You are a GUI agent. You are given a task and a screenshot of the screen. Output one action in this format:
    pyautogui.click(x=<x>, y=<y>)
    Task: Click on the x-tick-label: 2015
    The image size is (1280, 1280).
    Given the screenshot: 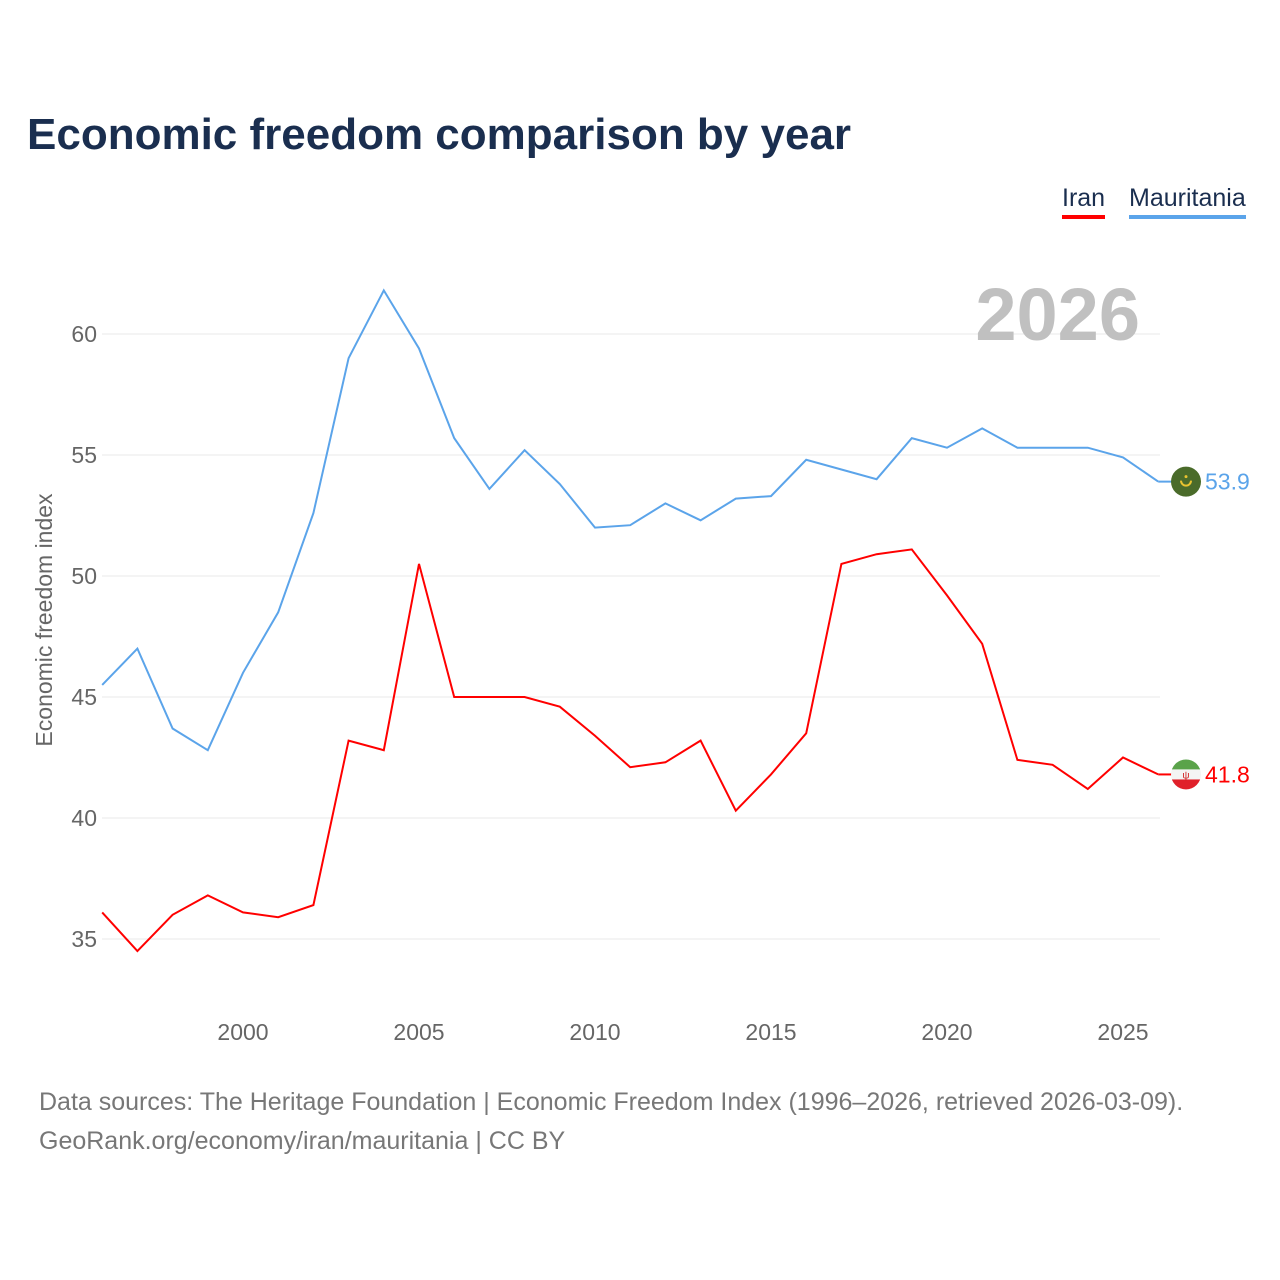 What is the action you would take?
    pyautogui.click(x=770, y=1032)
    